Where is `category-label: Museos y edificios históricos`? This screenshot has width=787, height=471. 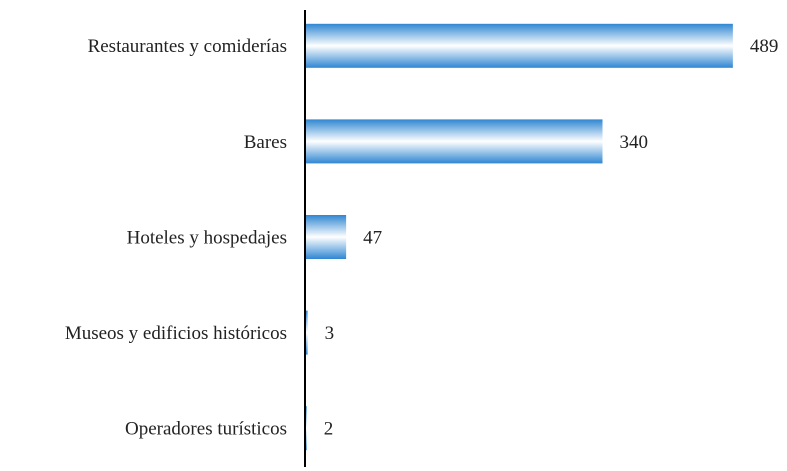
category-label: Museos y edificios históricos is located at coordinates (176, 333).